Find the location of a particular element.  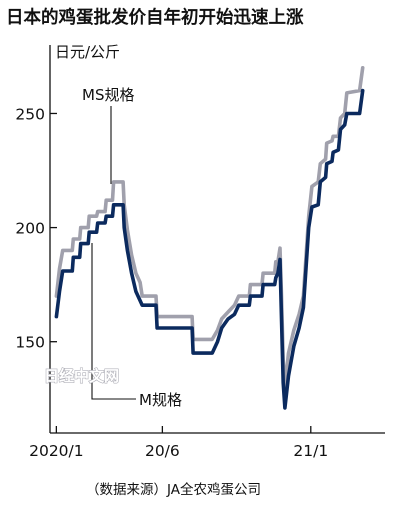

chart-title: 日本的鸡蛋批发价自年初开始迅速上涨 is located at coordinates (155, 17).